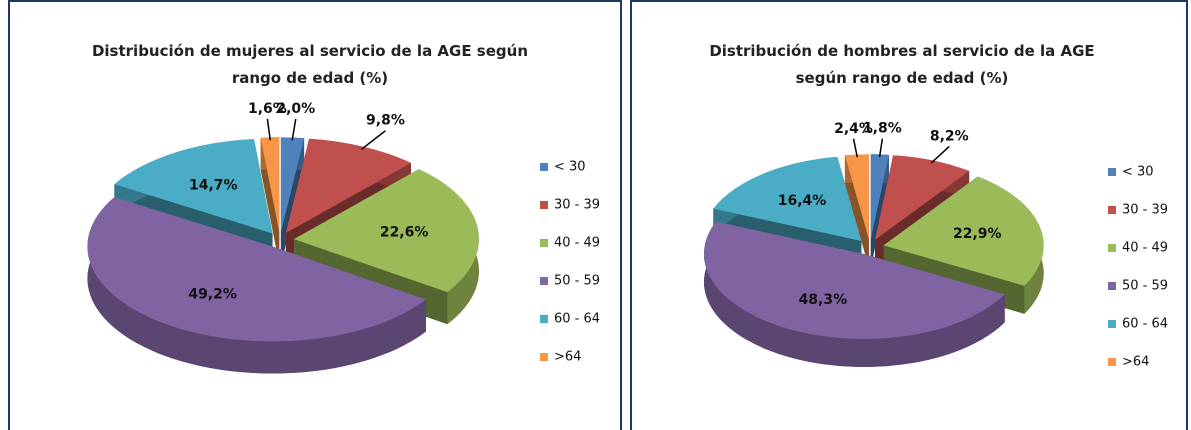 The image size is (1191, 430). I want to click on value-label: 1,6%, so click(267, 109).